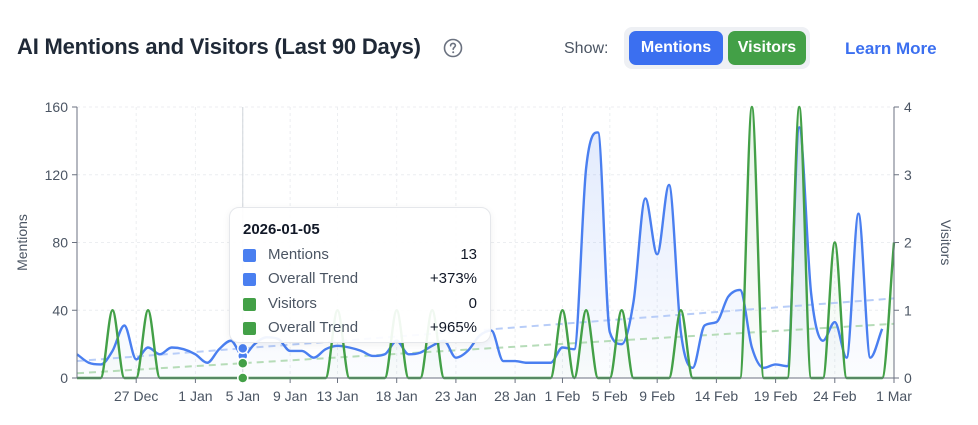 This screenshot has width=978, height=425. Describe the element at coordinates (22, 242) in the screenshot. I see `y-left-axis-title: Mentions` at that location.